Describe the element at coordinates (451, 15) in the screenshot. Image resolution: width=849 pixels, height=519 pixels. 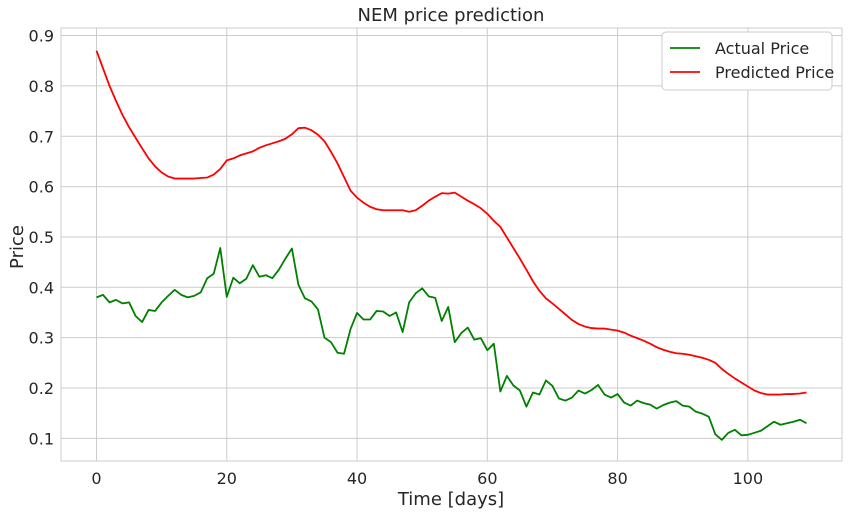
I see `chart-title: NEM price prediction` at that location.